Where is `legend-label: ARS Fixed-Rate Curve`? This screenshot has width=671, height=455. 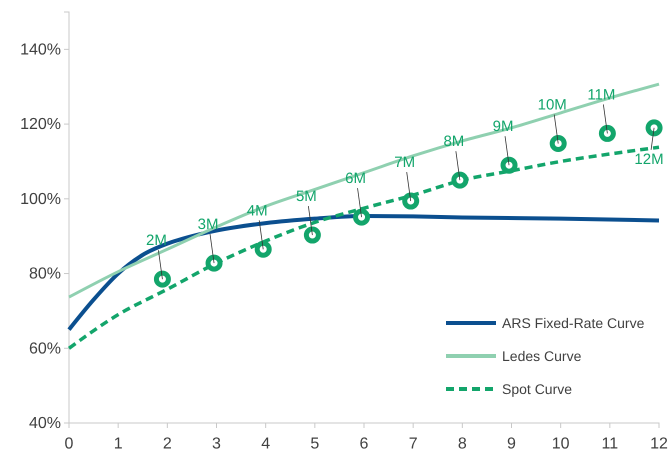 legend-label: ARS Fixed-Rate Curve is located at coordinates (573, 323).